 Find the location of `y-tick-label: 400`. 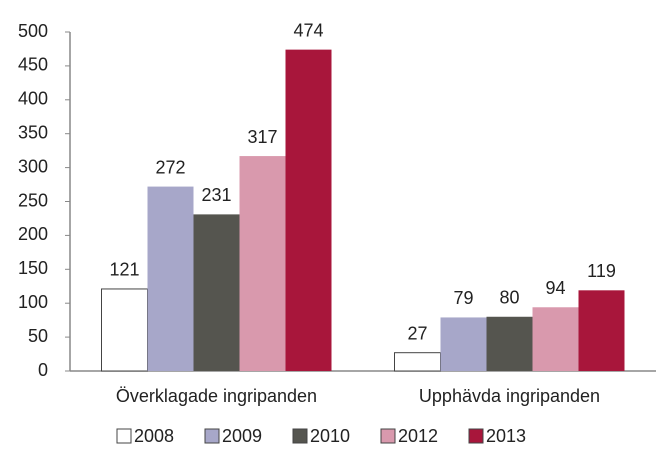

y-tick-label: 400 is located at coordinates (33, 99).